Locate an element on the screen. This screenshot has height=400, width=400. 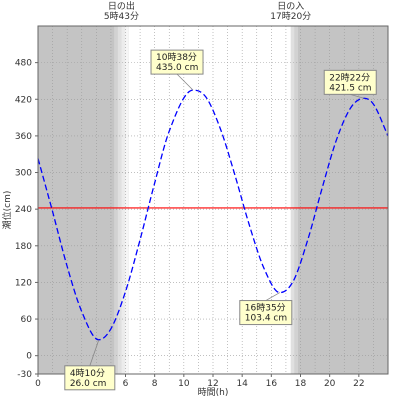
callout-value: 26.0 cm is located at coordinates (88, 384).